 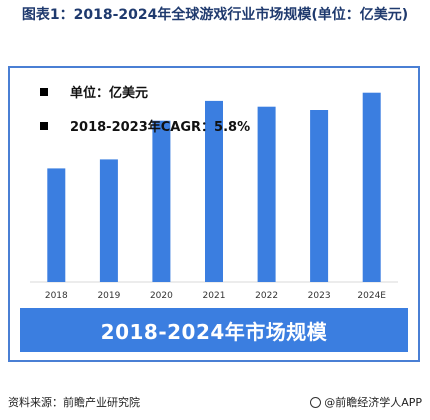 I want to click on chart-title: 图表1：2018-2024年全球游戏行业市场规模(单位：亿美元), so click(x=215, y=15).